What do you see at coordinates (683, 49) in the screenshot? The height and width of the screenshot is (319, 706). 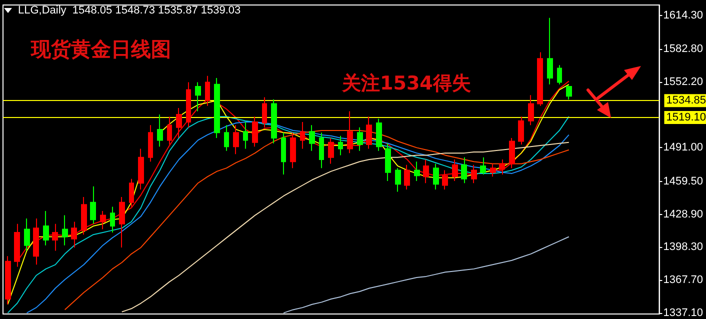 I see `y-tick-label: 1582.80` at bounding box center [683, 49].